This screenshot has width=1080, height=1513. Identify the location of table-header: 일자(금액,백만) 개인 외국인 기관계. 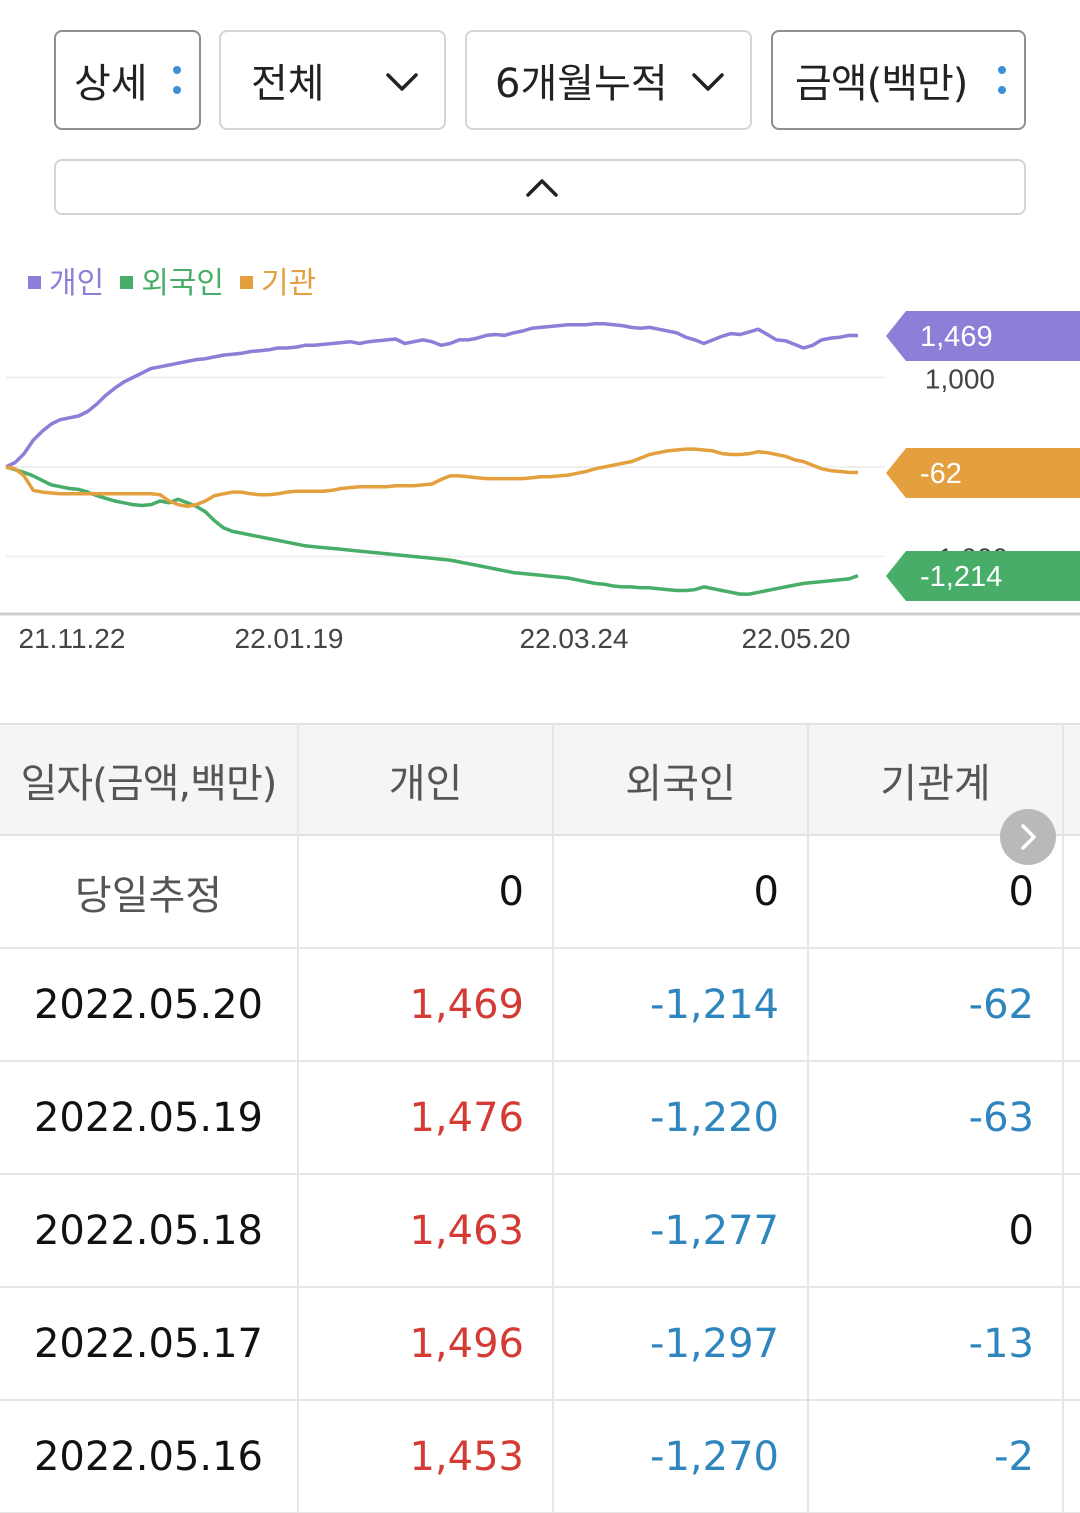
(540, 779).